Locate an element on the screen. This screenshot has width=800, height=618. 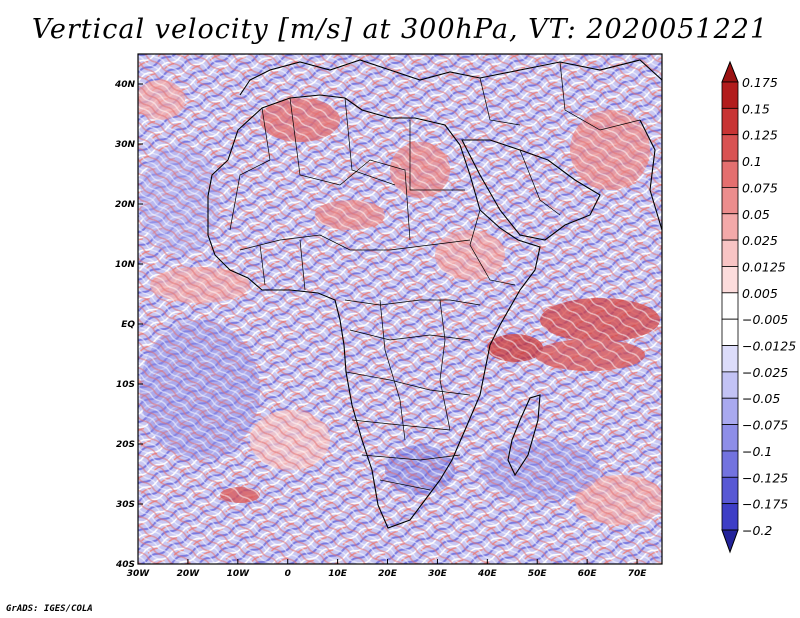
colorbar-label: −0.175 is located at coordinates (765, 504).